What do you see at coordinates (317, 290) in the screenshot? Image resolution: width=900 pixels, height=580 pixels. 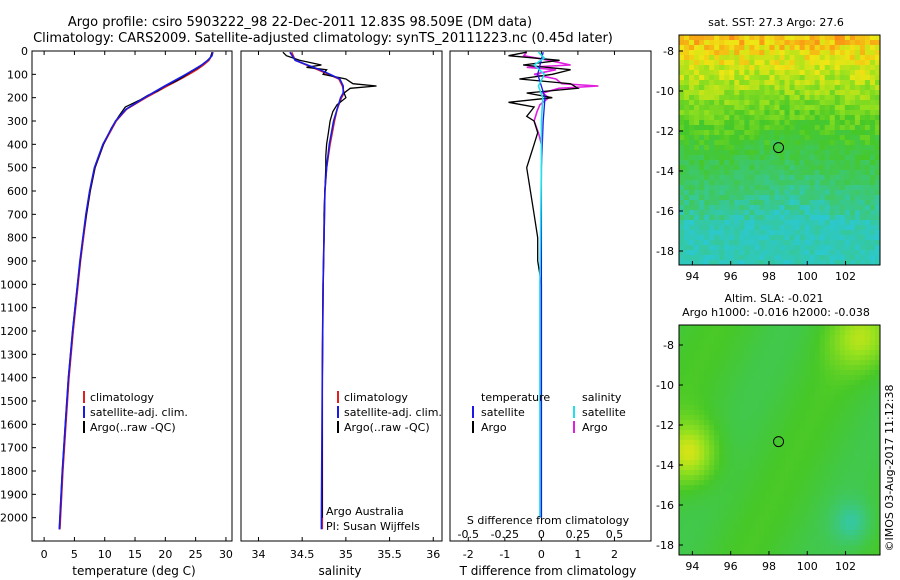 I see `series-climatology` at bounding box center [317, 290].